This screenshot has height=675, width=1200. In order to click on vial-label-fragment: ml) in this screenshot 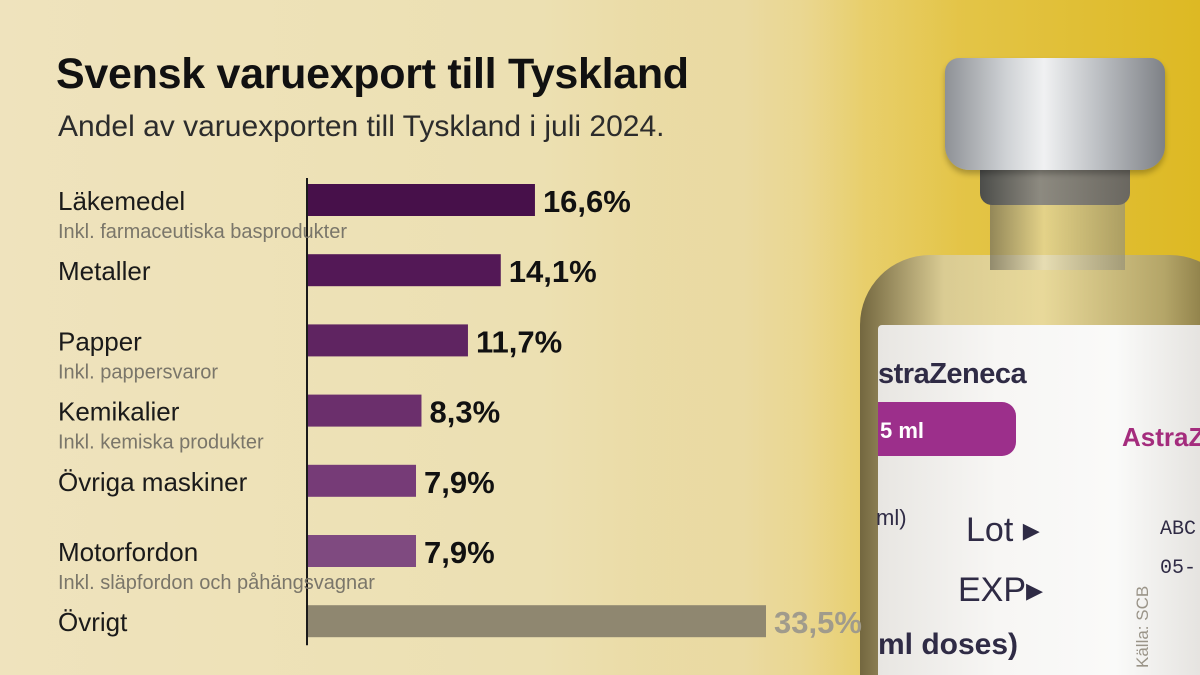, I will do `click(891, 517)`.